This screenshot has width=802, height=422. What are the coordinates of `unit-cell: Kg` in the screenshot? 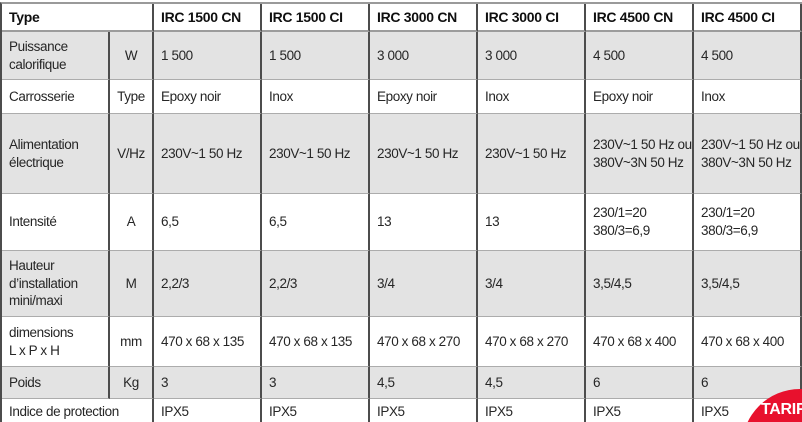 It's located at (132, 383).